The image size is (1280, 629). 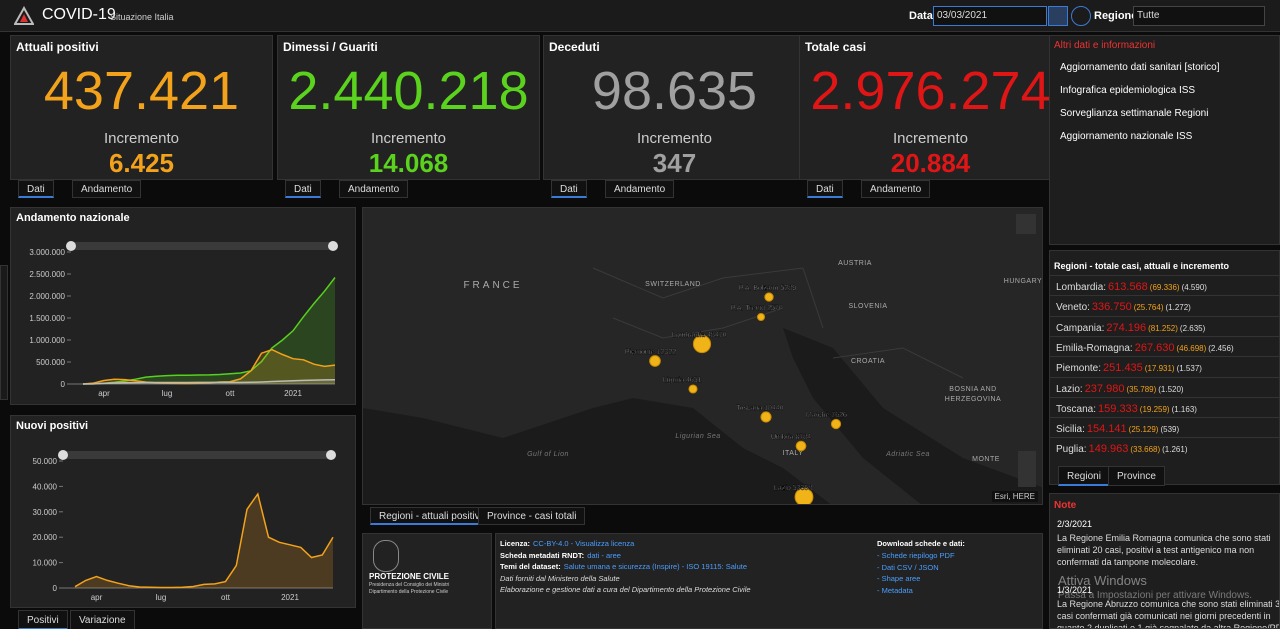 What do you see at coordinates (1084, 476) in the screenshot?
I see `tab: Regioni` at bounding box center [1084, 476].